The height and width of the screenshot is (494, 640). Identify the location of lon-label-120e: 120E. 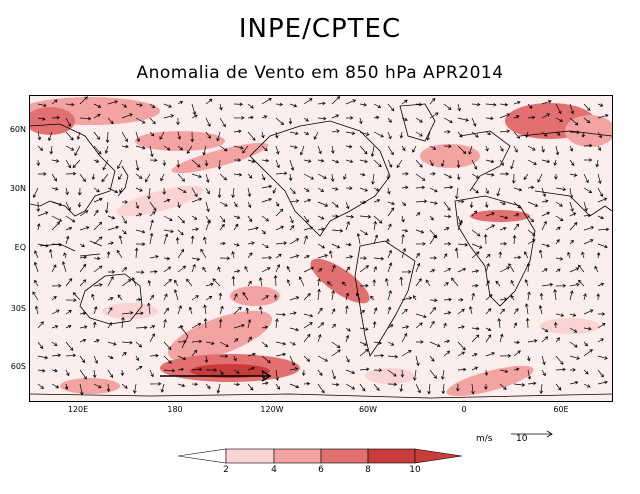
(78, 409).